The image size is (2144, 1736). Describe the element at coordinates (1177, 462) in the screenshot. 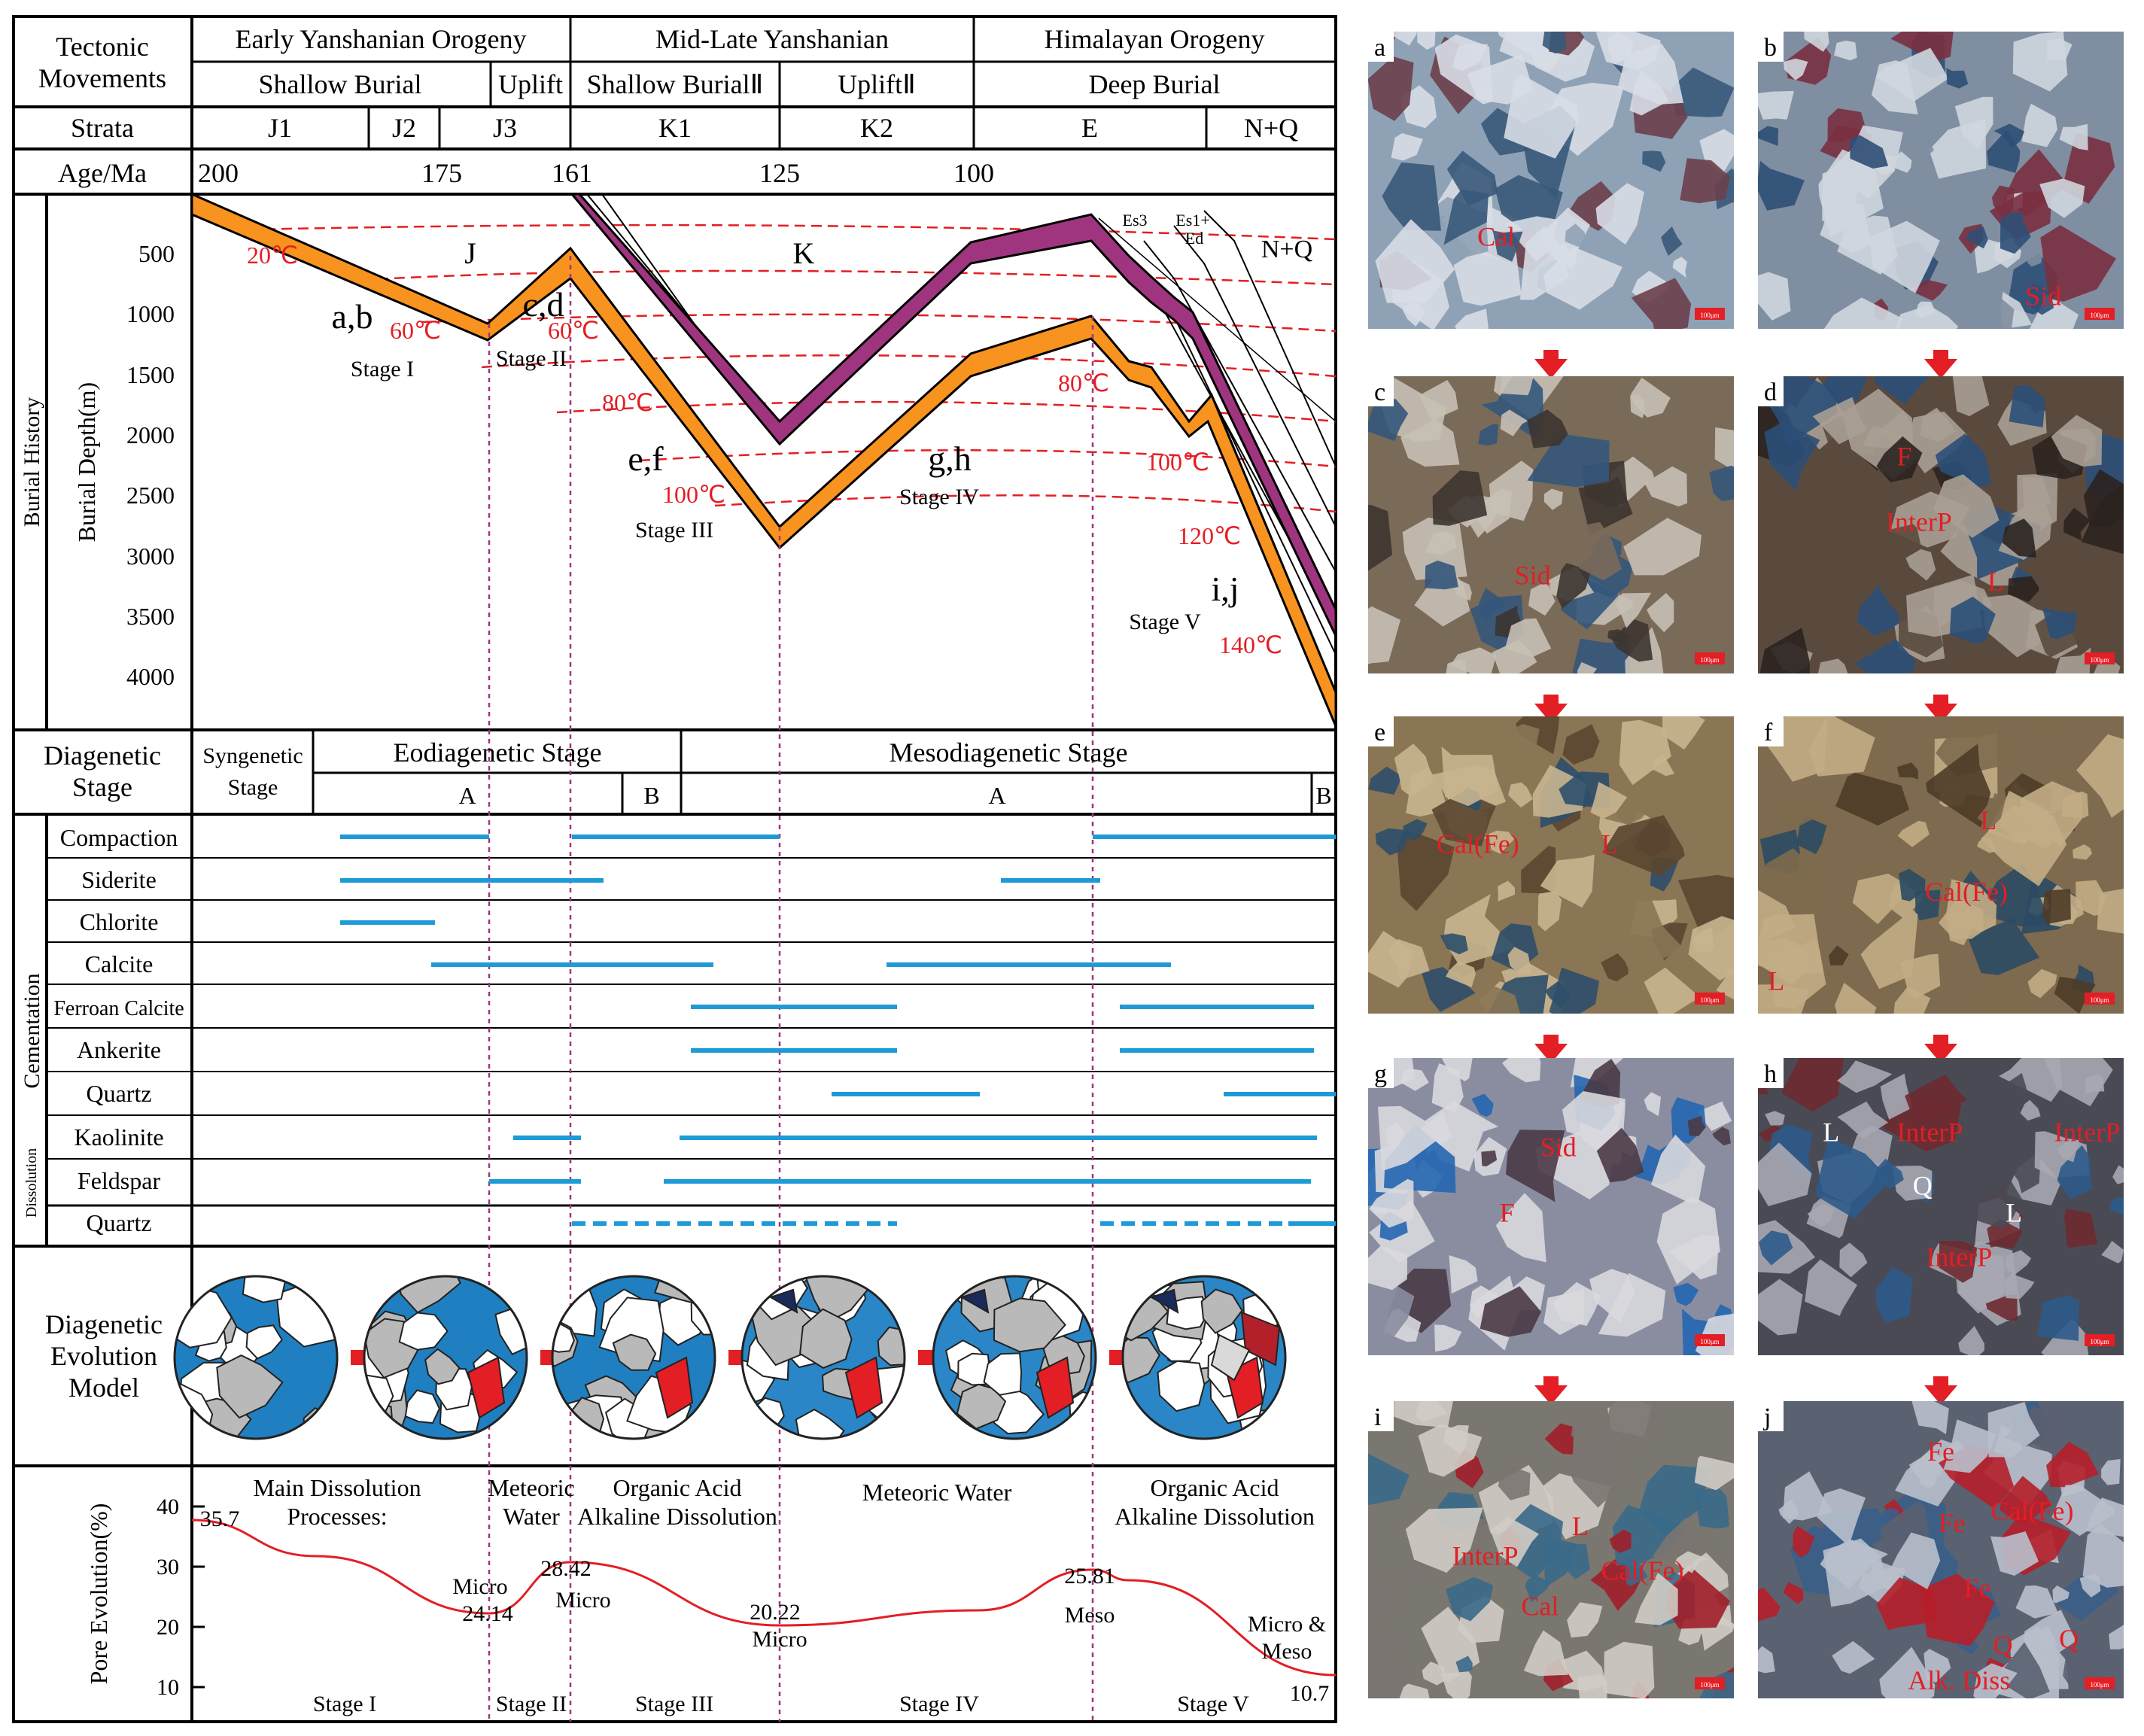

I see `isotherm-100b: 100℃` at that location.